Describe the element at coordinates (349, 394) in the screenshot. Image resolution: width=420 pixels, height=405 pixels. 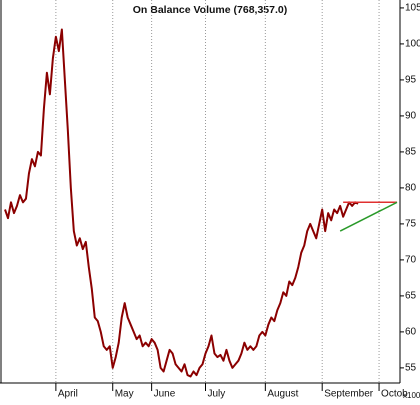
I see `x-tick-label: September` at that location.